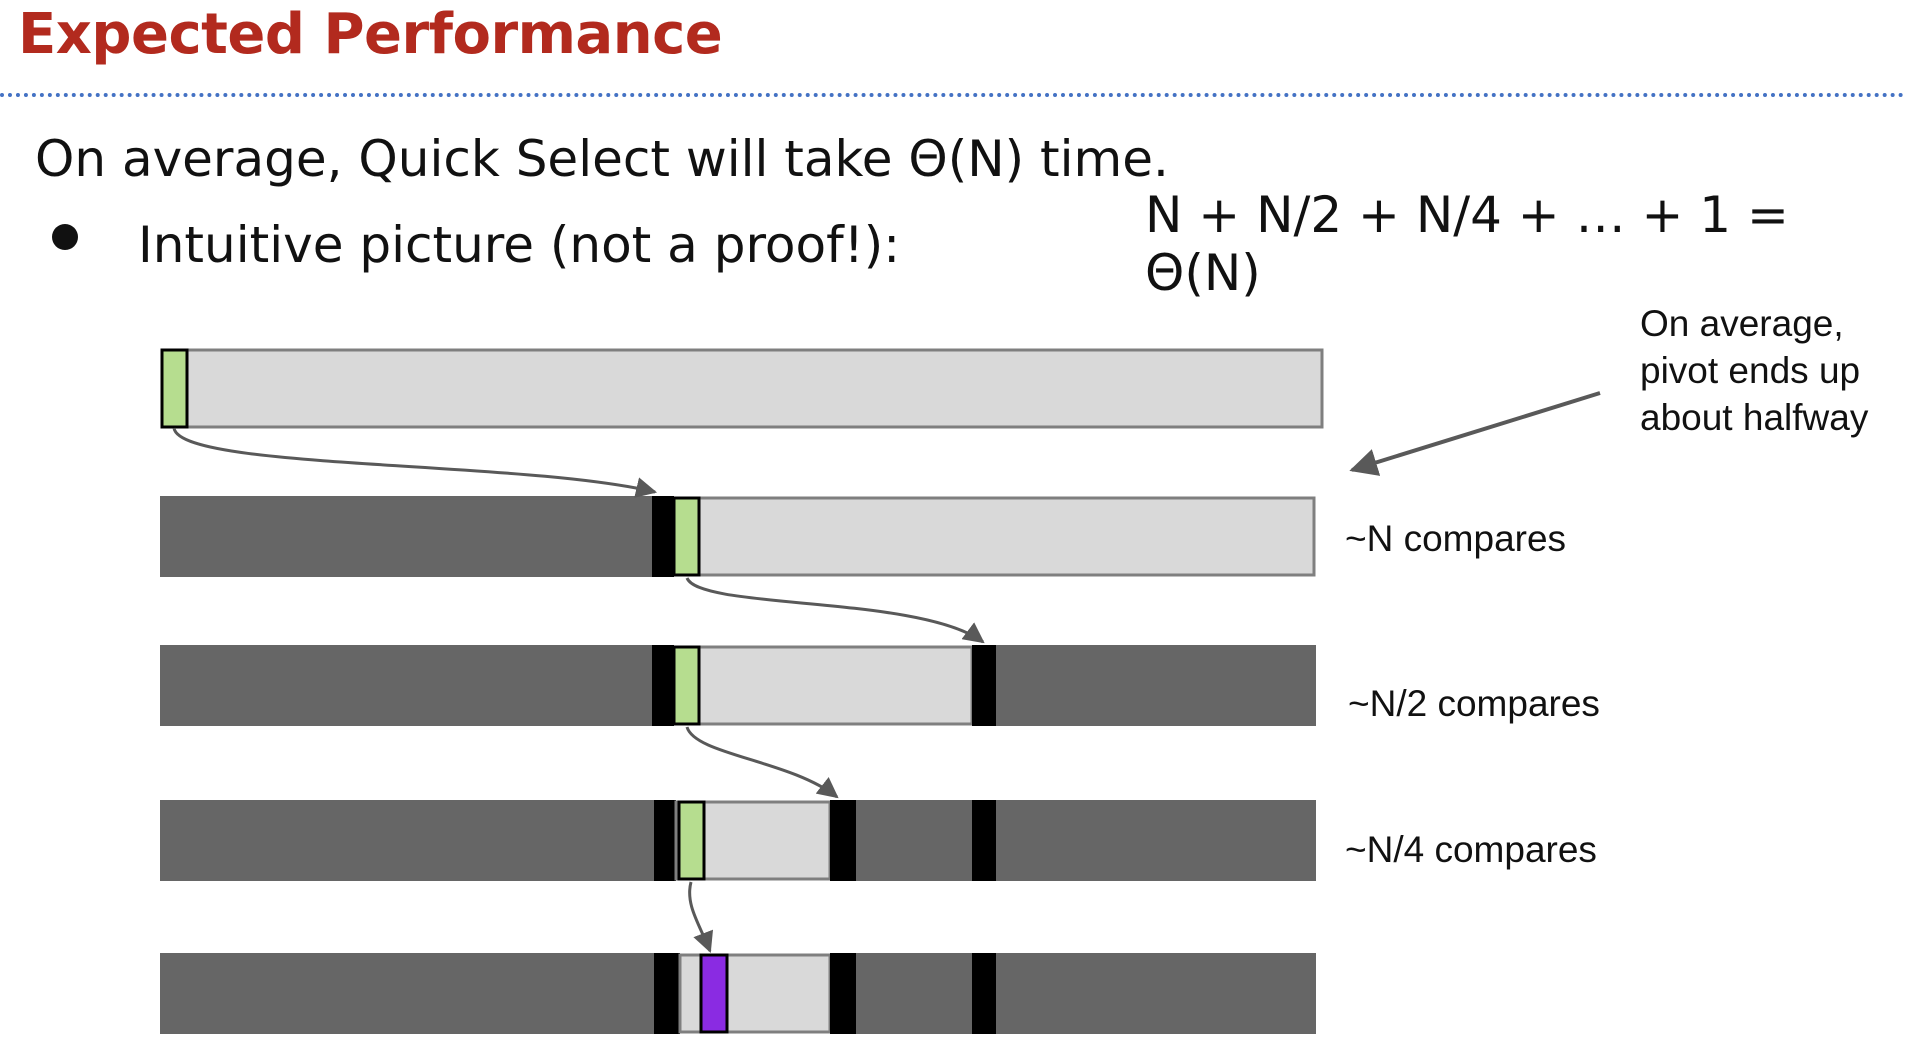  Describe the element at coordinates (952, 95) in the screenshot. I see `title-separator` at that location.